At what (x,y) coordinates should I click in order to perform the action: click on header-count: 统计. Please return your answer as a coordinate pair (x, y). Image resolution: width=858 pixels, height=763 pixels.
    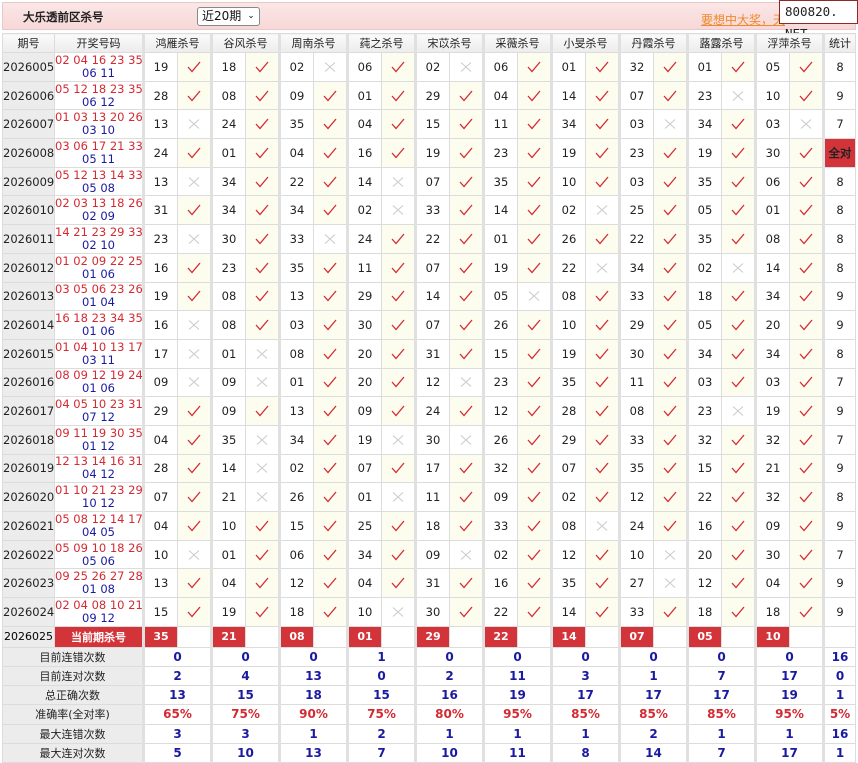
    Looking at the image, I should click on (839, 43).